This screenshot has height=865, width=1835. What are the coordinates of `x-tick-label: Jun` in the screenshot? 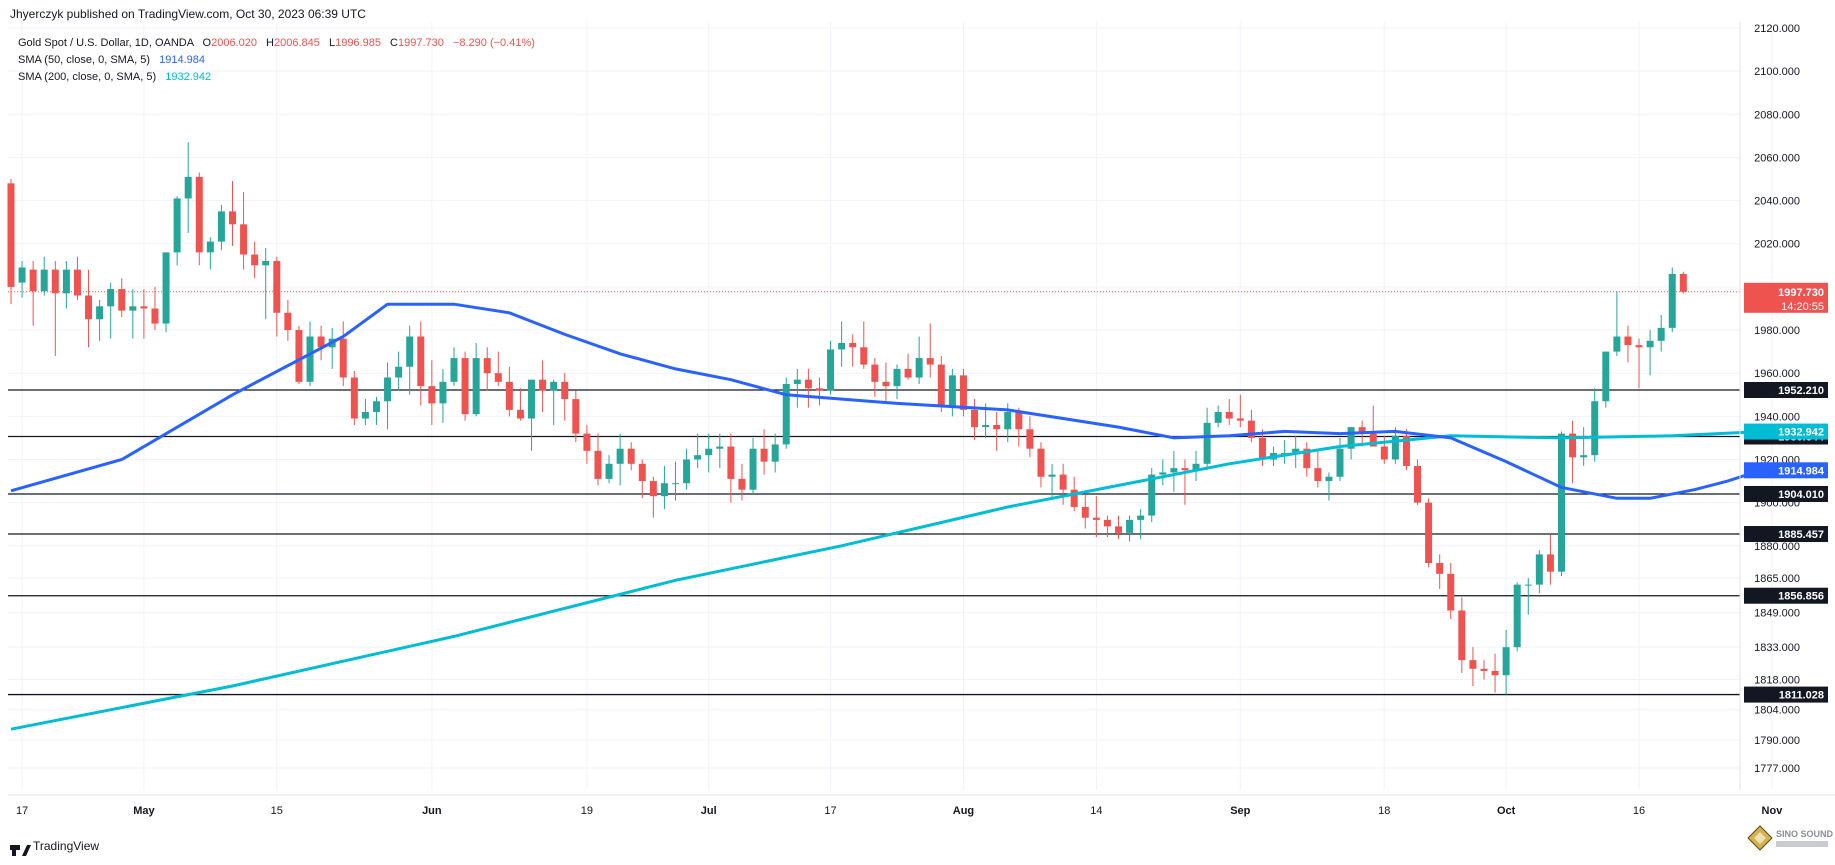 It's located at (432, 811).